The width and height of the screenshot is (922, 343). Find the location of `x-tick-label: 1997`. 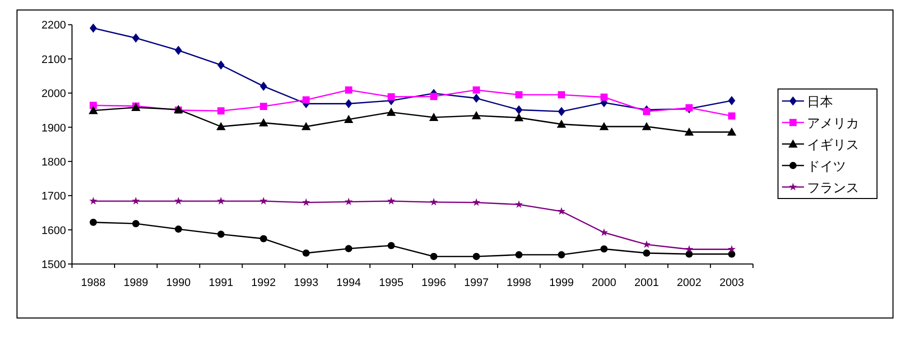

x-tick-label: 1997 is located at coordinates (476, 283).